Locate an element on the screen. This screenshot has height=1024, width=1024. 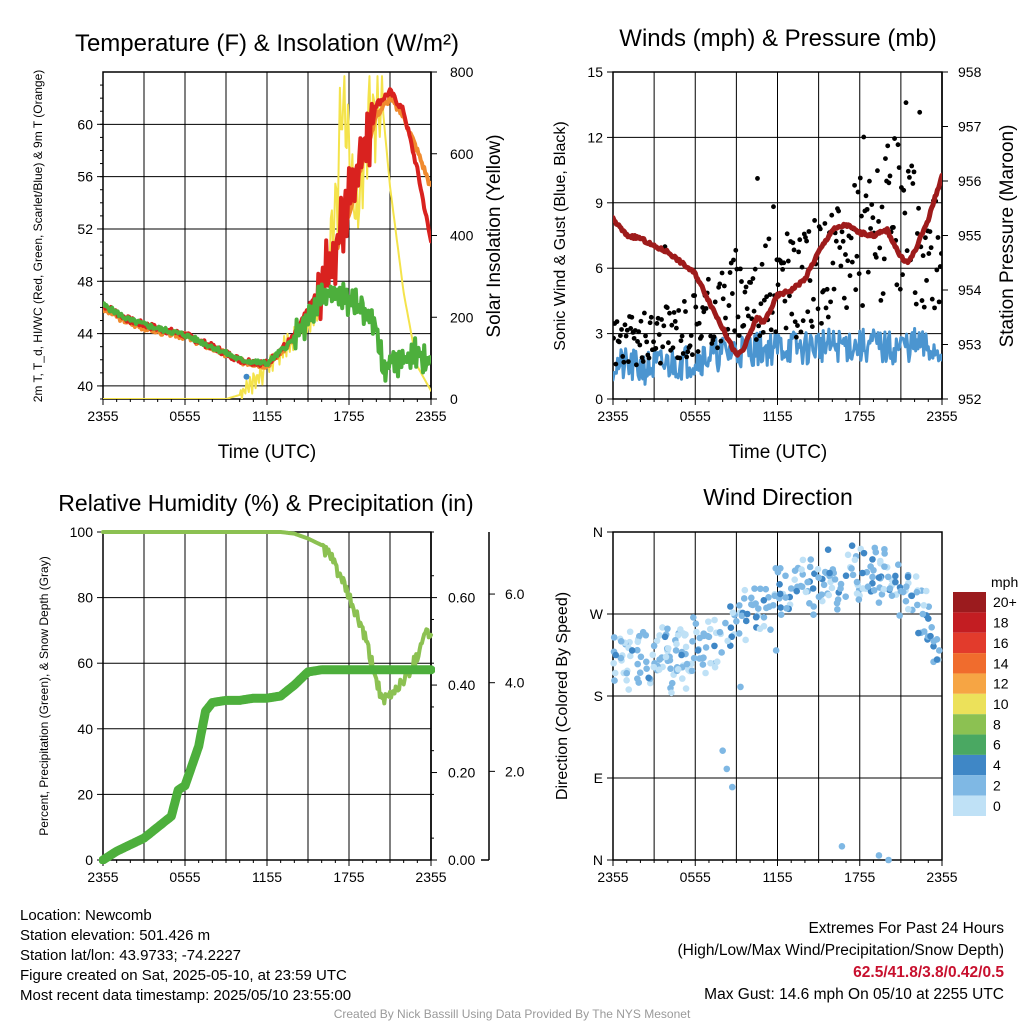
x-tick-label: 1755 is located at coordinates (348, 416).